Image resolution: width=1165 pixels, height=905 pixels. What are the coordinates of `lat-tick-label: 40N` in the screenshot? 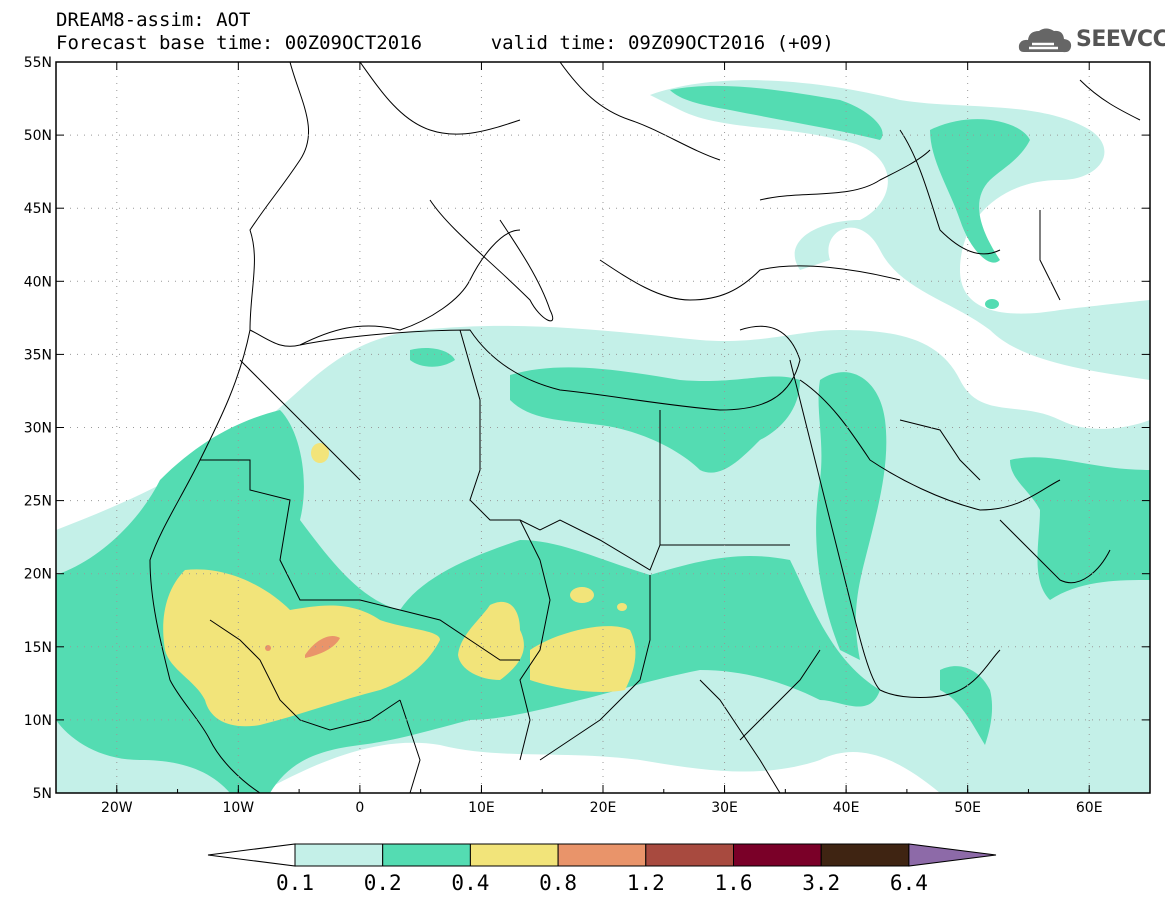 It's located at (38, 282).